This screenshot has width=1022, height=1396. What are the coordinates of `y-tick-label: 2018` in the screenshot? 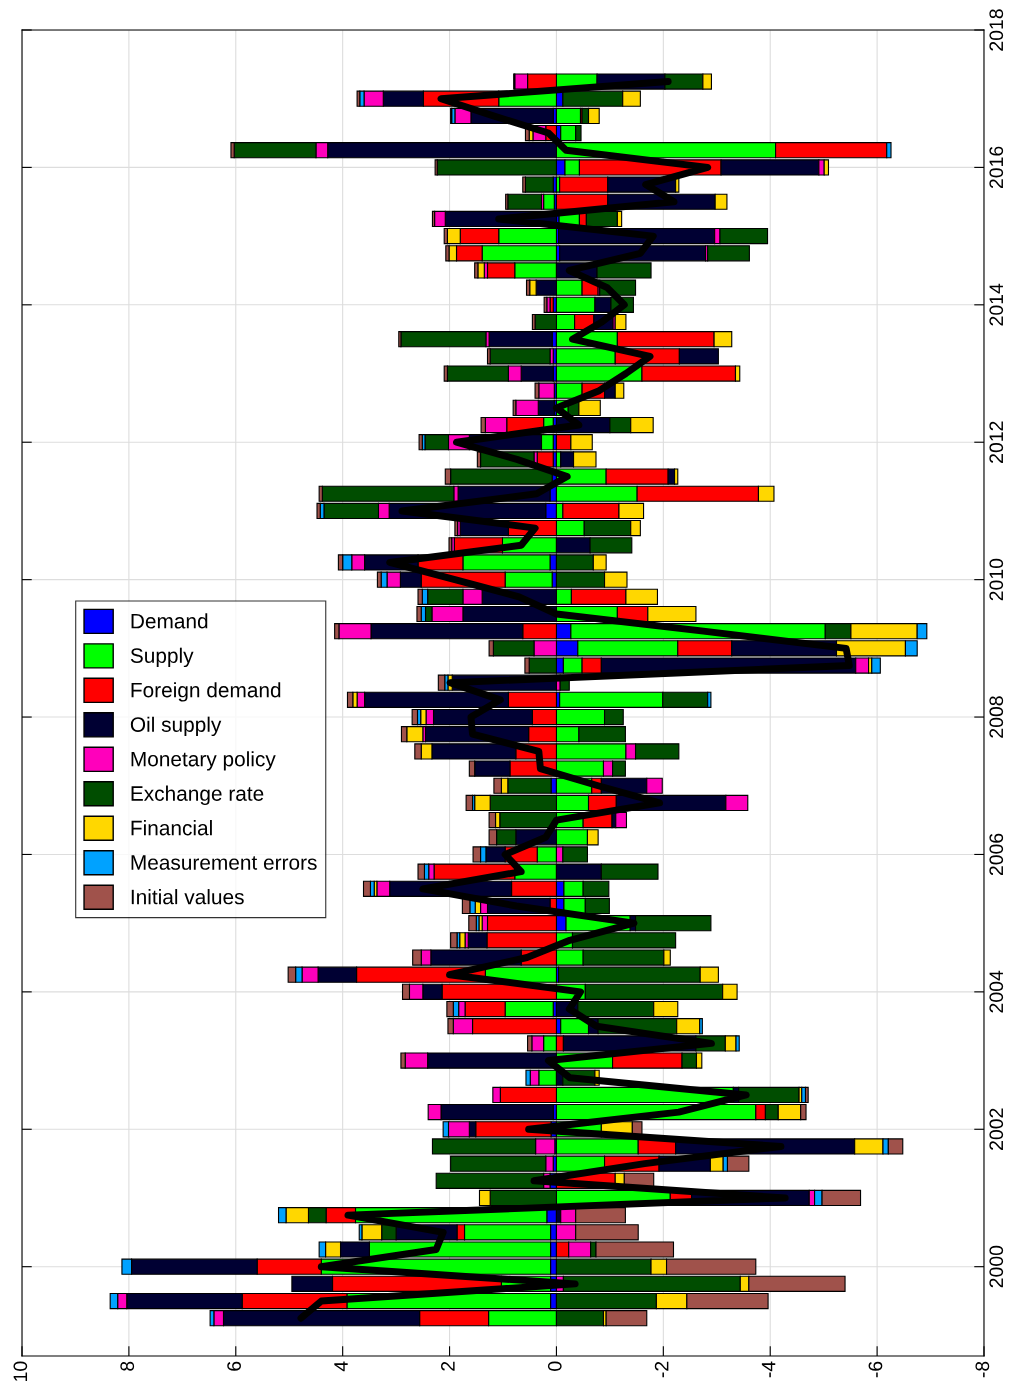 It's located at (996, 30).